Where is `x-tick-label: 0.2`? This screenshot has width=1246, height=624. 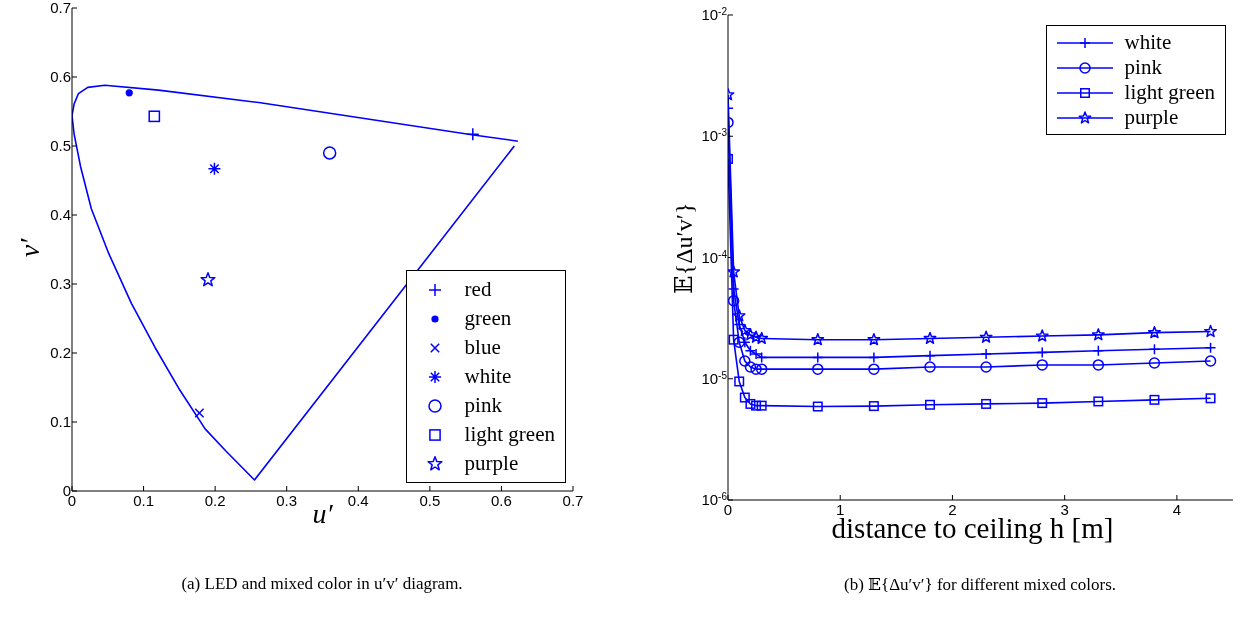 x-tick-label: 0.2 is located at coordinates (215, 500).